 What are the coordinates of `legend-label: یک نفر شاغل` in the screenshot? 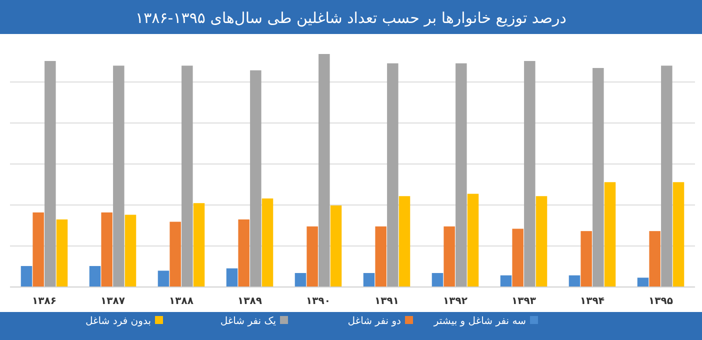 It's located at (248, 321).